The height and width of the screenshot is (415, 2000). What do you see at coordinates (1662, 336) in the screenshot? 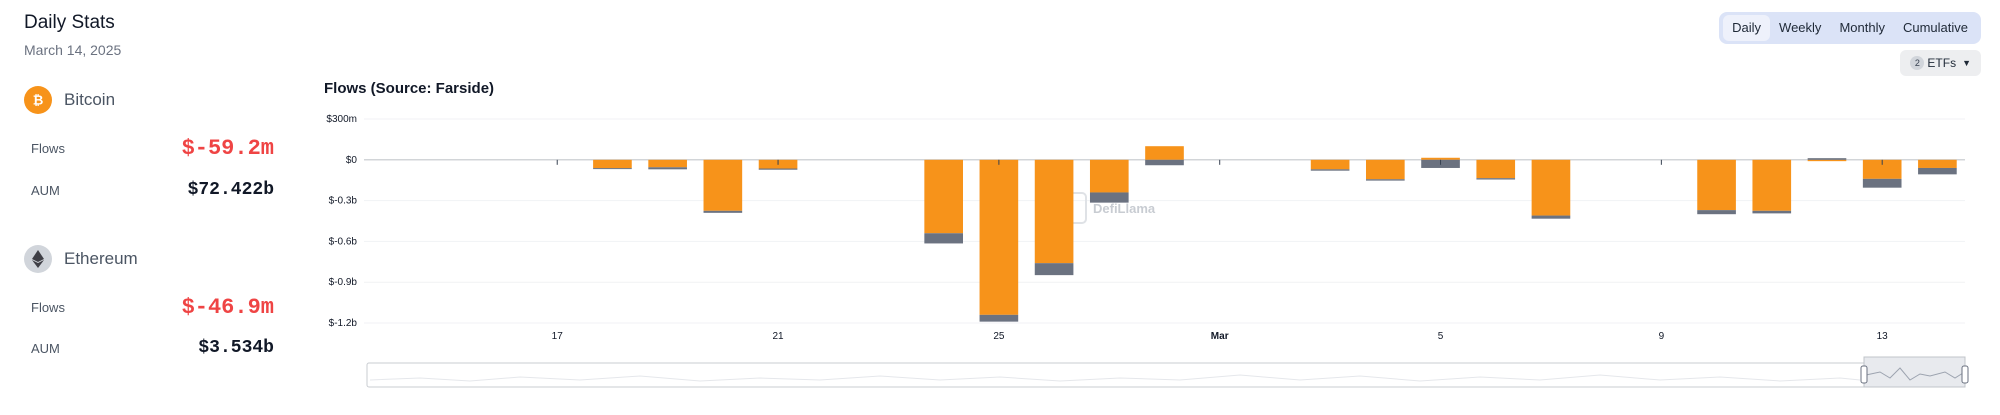
I see `x-tick-label: 9` at bounding box center [1662, 336].